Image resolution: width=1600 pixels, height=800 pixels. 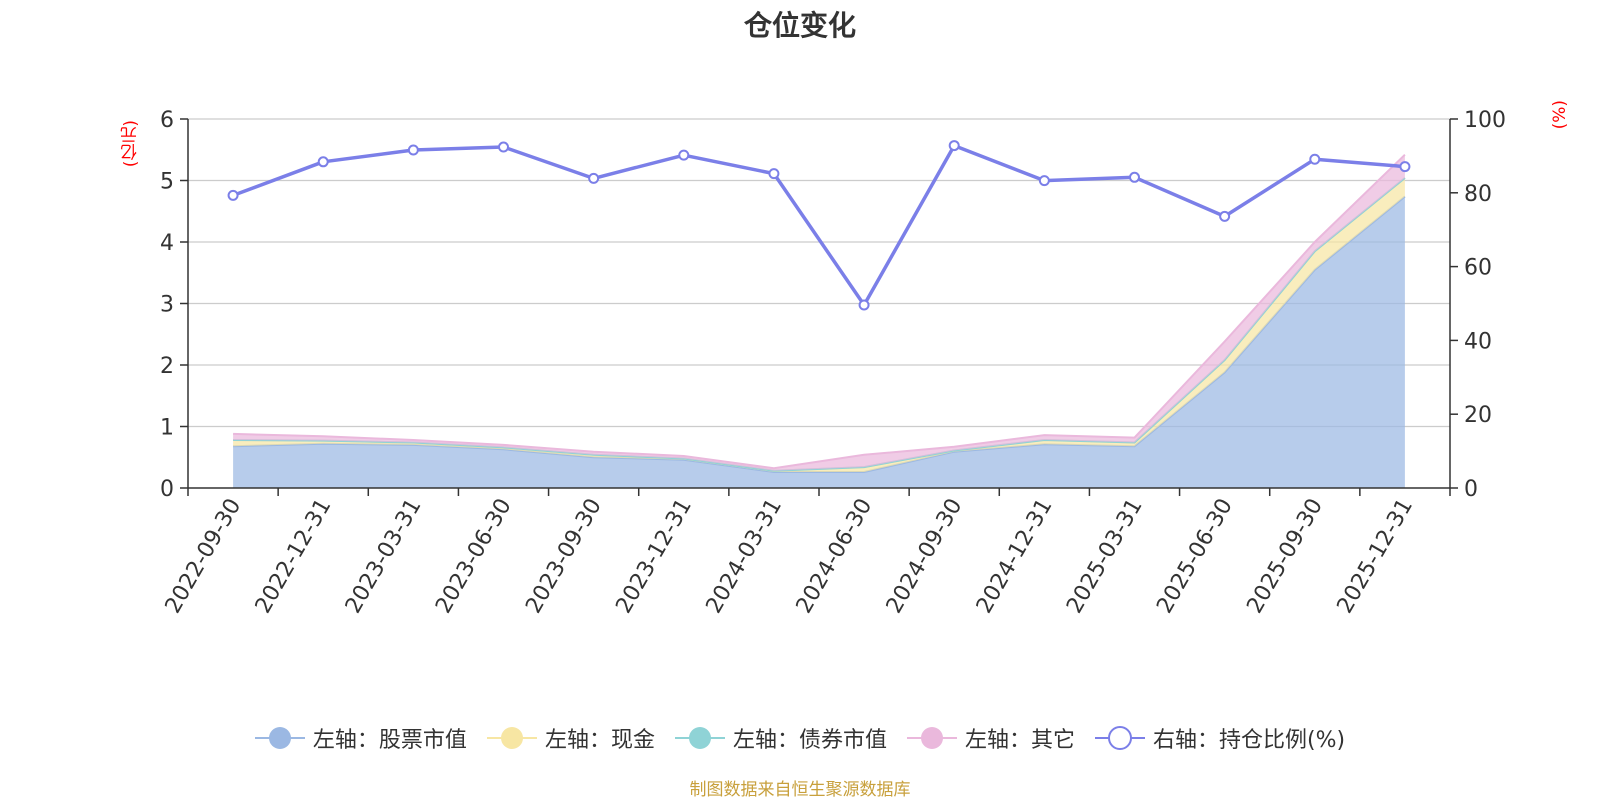 What do you see at coordinates (167, 428) in the screenshot?
I see `left-axis-tick-label: 1` at bounding box center [167, 428].